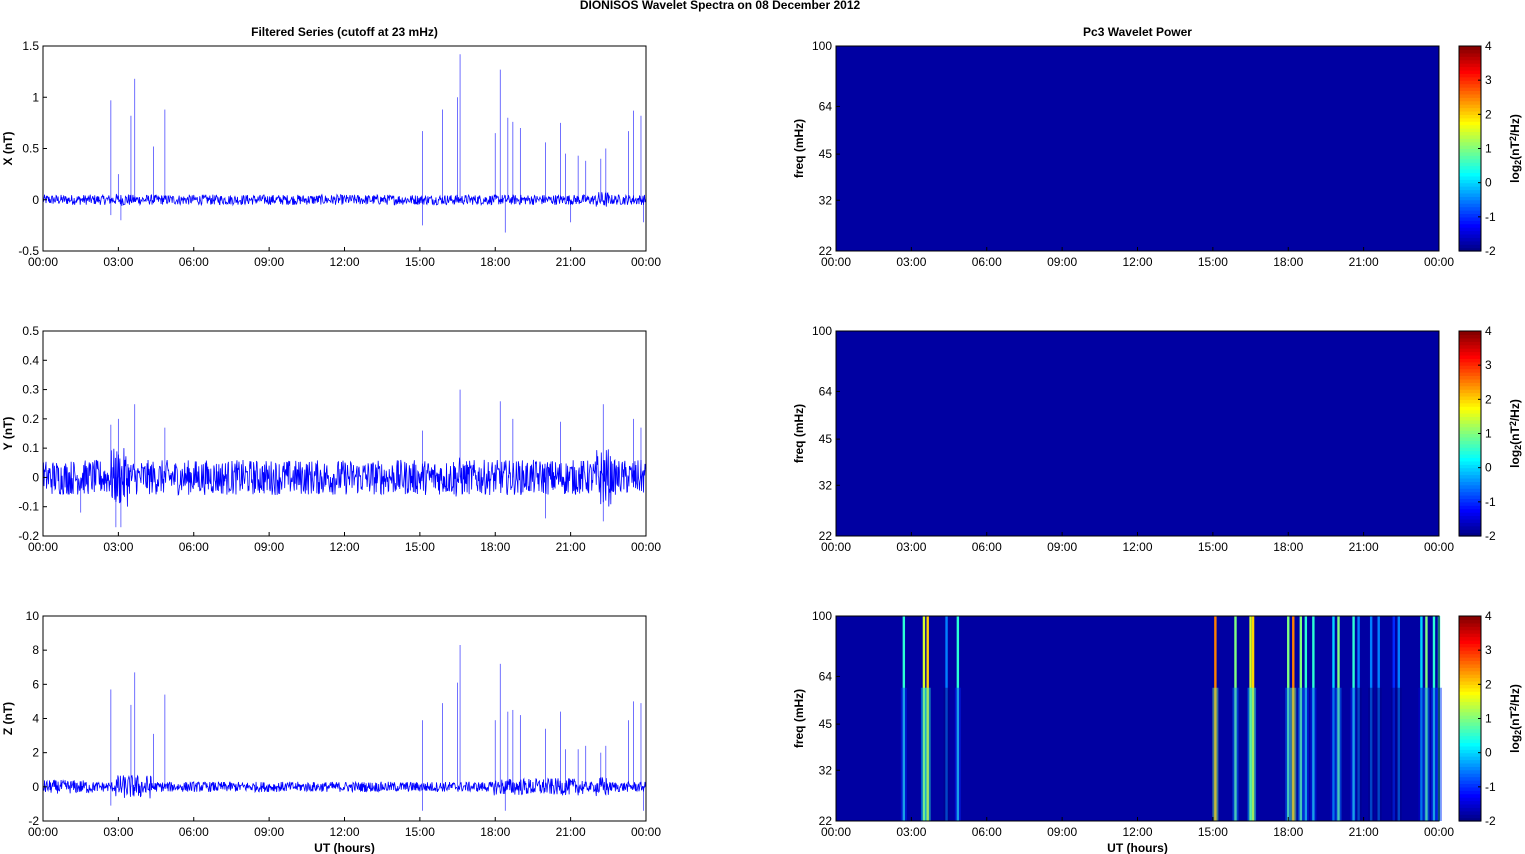 This screenshot has width=1525, height=854. What do you see at coordinates (1488, 684) in the screenshot?
I see `colorbar-tick-label: 2` at bounding box center [1488, 684].